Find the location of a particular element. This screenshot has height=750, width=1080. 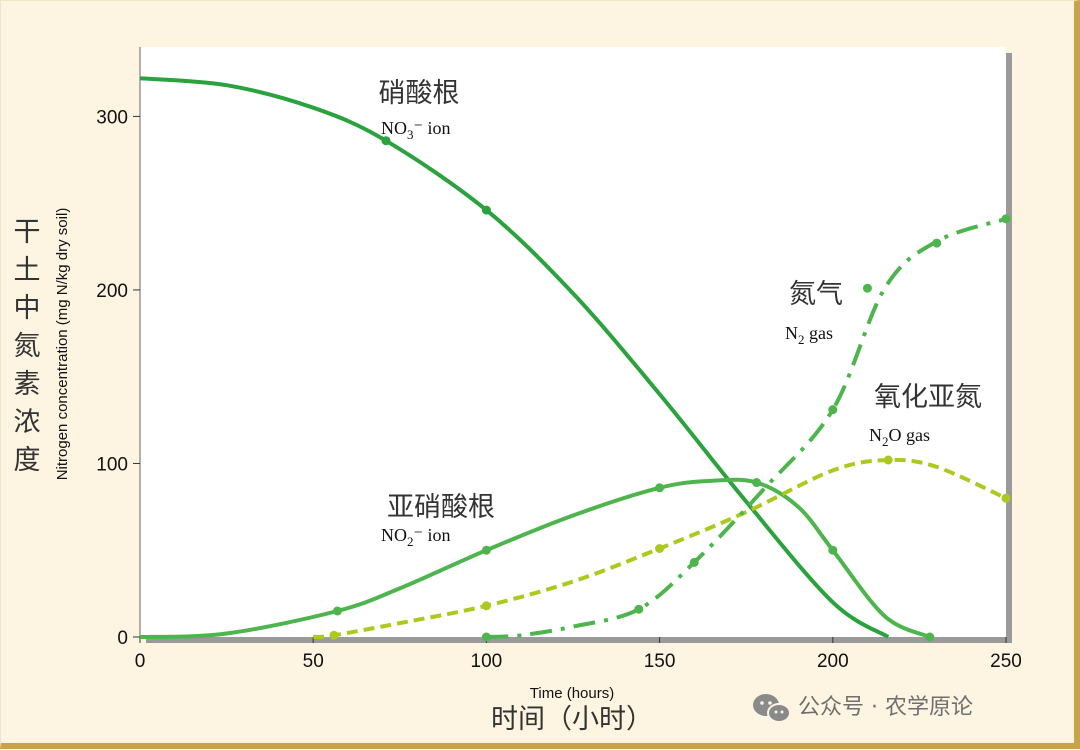

watermark-text: 公众号 · 农学原论 is located at coordinates (885, 707).